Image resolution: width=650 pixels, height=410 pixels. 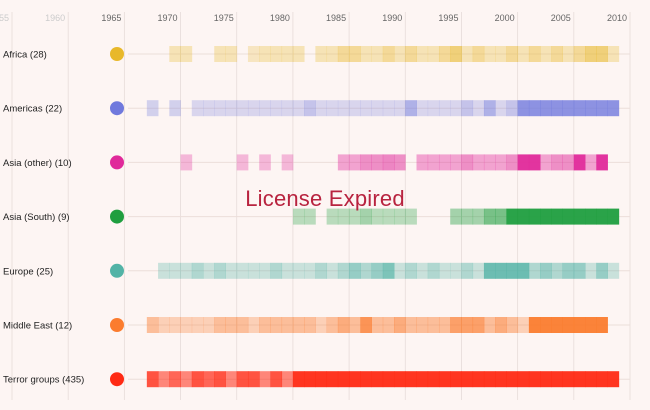 What do you see at coordinates (316, 325) in the screenshot?
I see `row-5: Middle East (12)` at bounding box center [316, 325].